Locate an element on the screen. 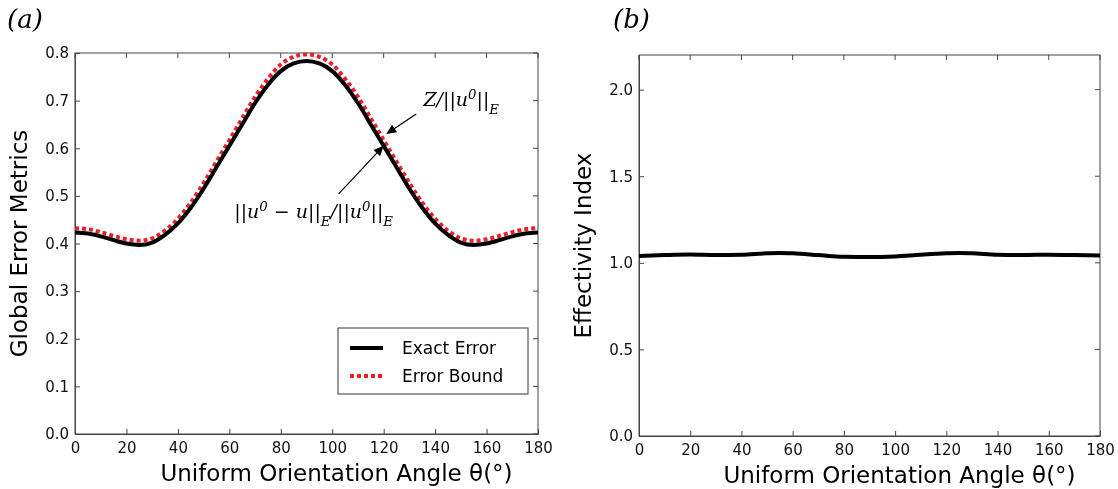  y-tick-label: 0.3 is located at coordinates (57, 291).